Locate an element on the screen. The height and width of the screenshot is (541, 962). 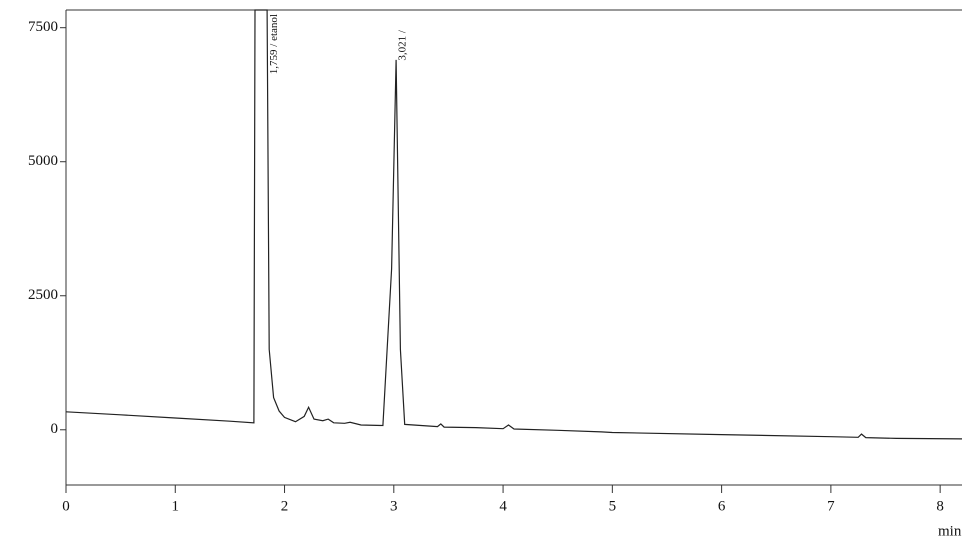
x-tick-label: 4 is located at coordinates (503, 506).